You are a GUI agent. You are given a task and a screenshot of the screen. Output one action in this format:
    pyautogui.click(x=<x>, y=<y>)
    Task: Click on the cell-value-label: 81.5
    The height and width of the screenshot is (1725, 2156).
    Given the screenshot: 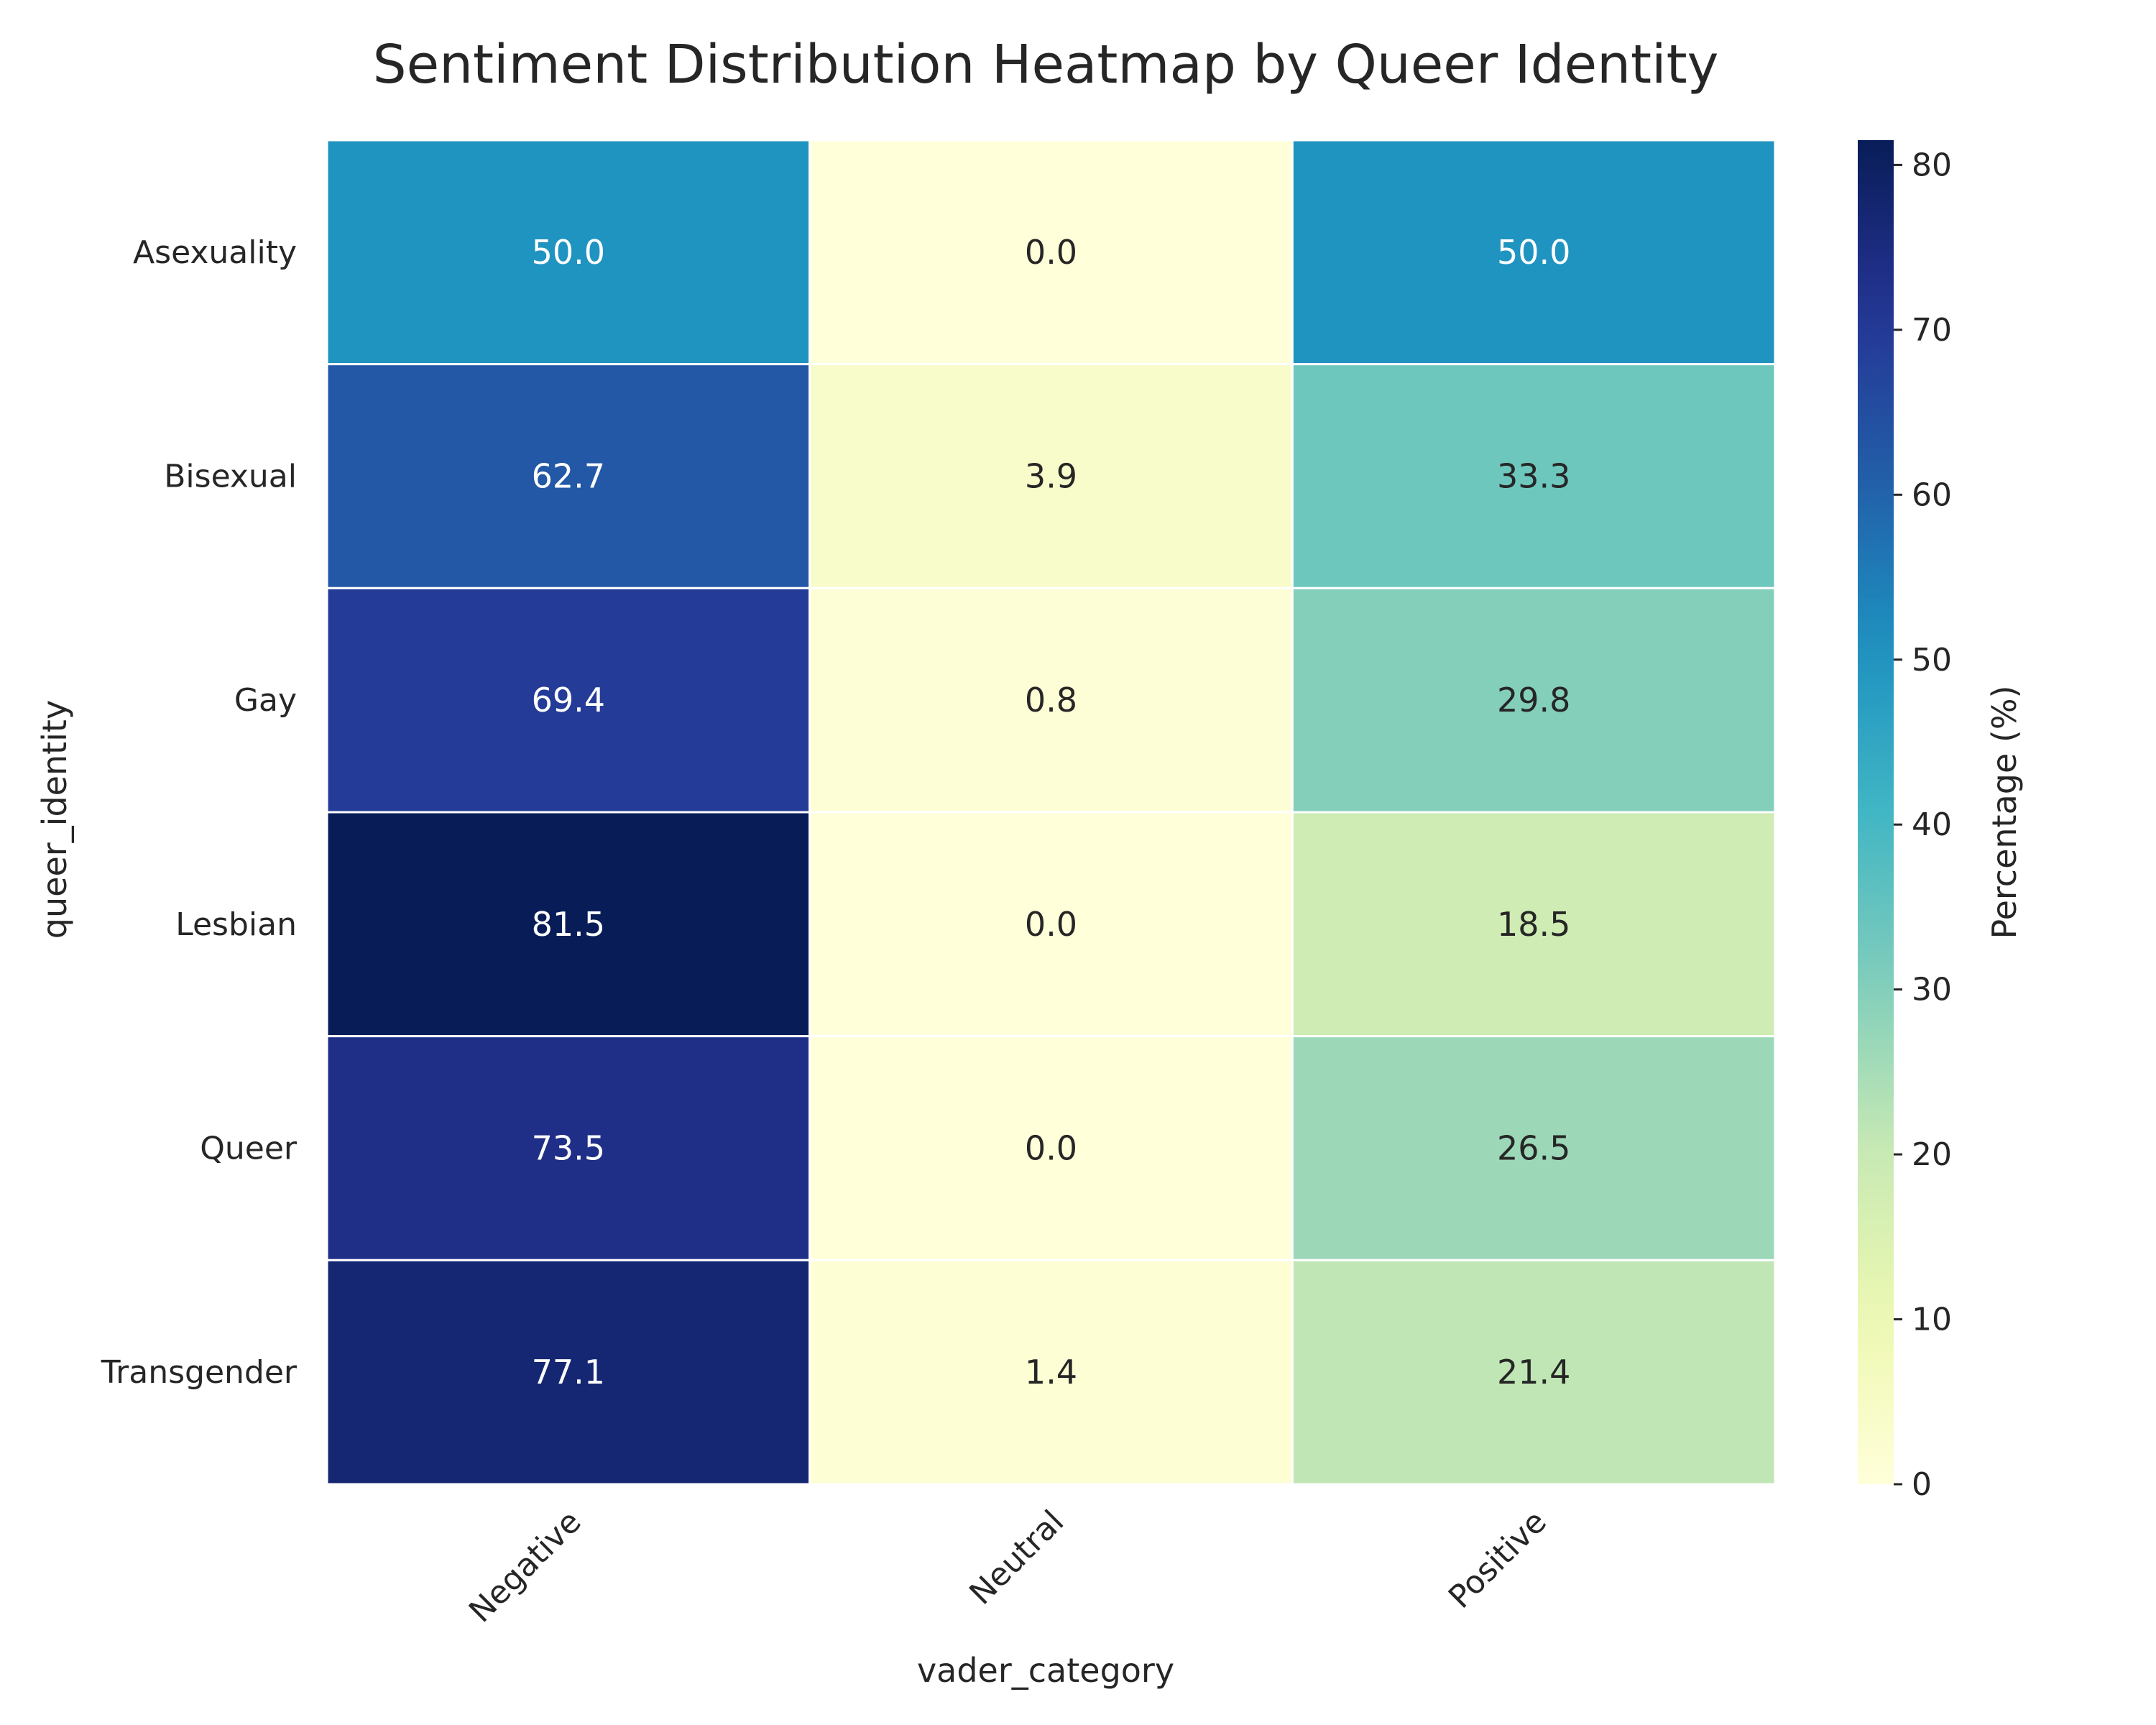 What is the action you would take?
    pyautogui.click(x=568, y=924)
    